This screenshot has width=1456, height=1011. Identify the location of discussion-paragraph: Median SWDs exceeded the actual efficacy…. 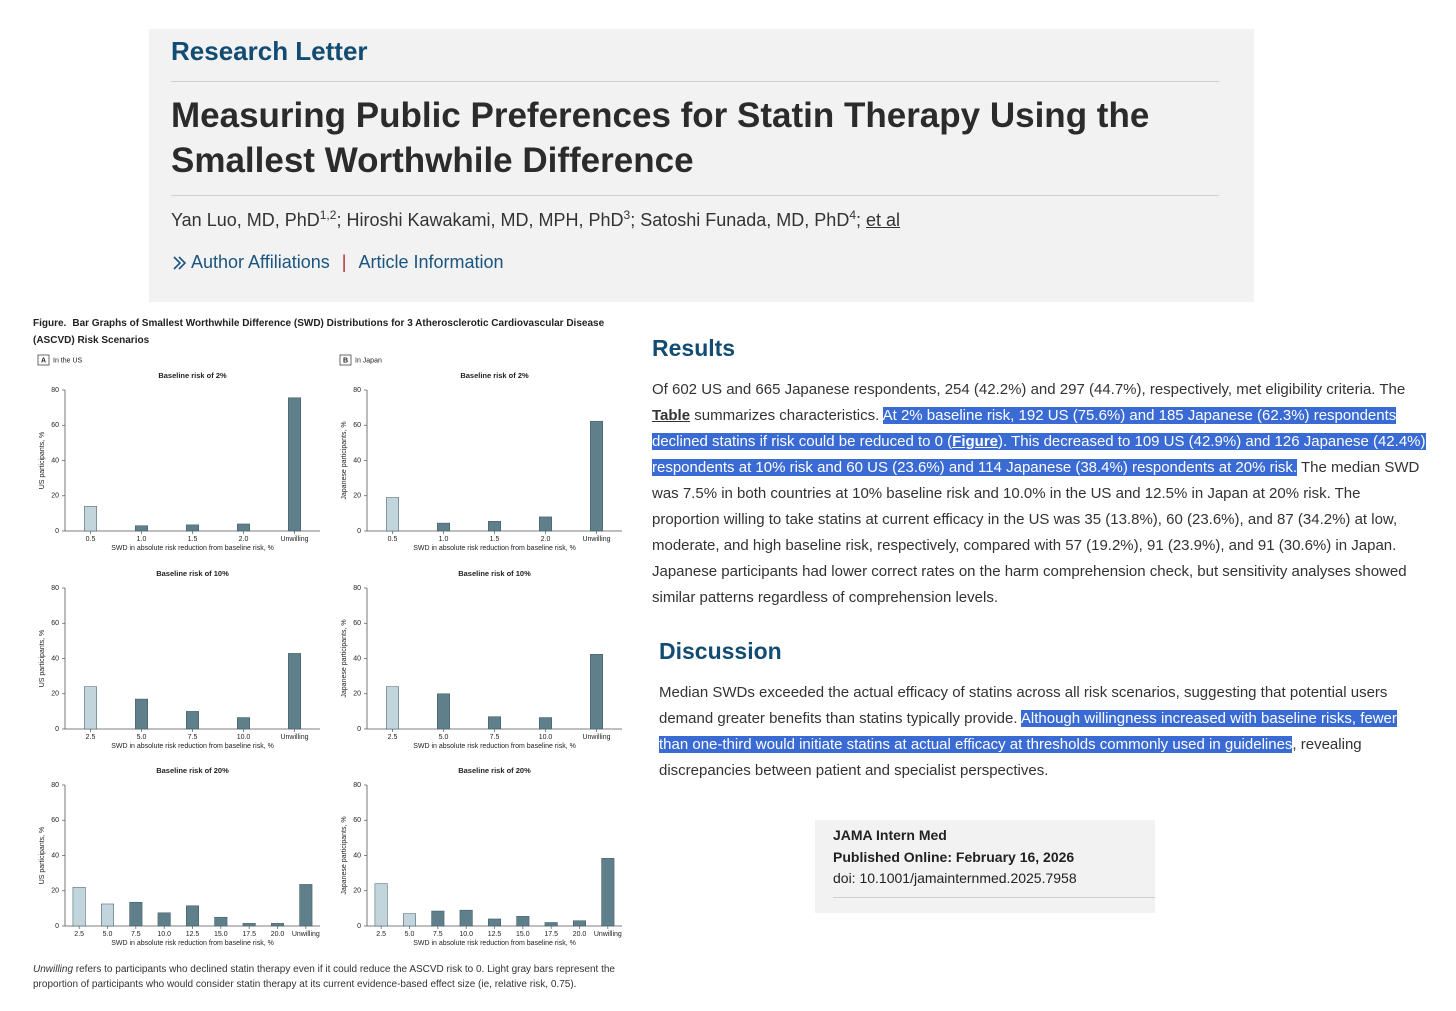
(1044, 732).